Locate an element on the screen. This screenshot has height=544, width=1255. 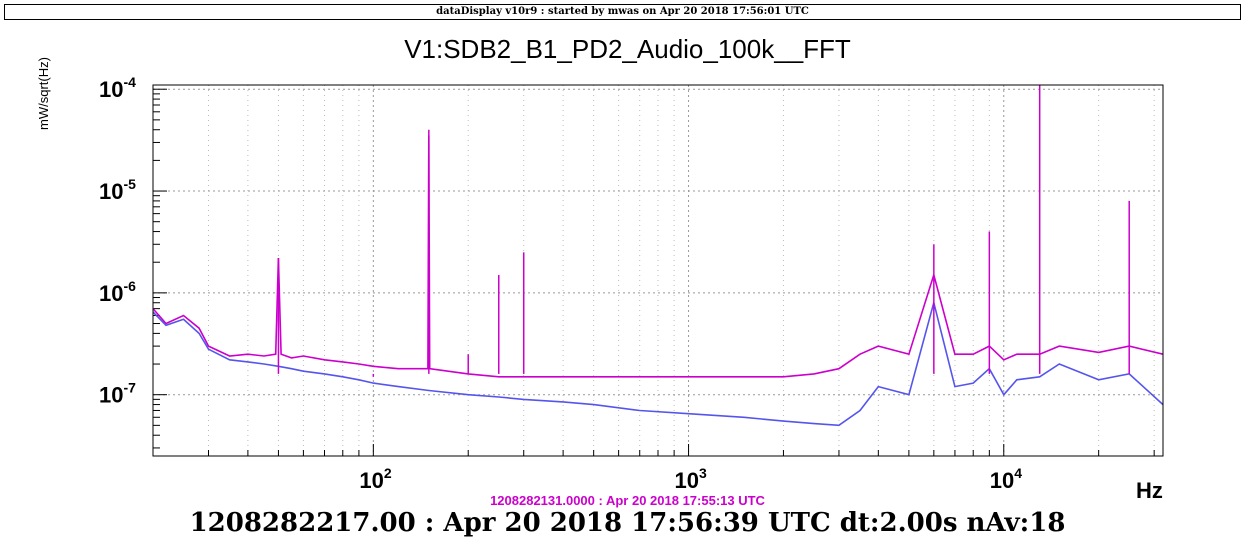
x-tick-label: 10⁴ is located at coordinates (1006, 479).